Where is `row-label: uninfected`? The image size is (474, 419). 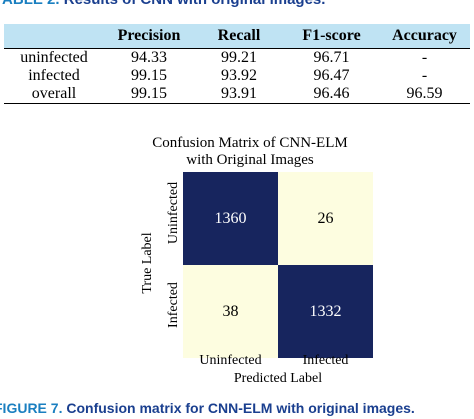 row-label: uninfected is located at coordinates (54, 57).